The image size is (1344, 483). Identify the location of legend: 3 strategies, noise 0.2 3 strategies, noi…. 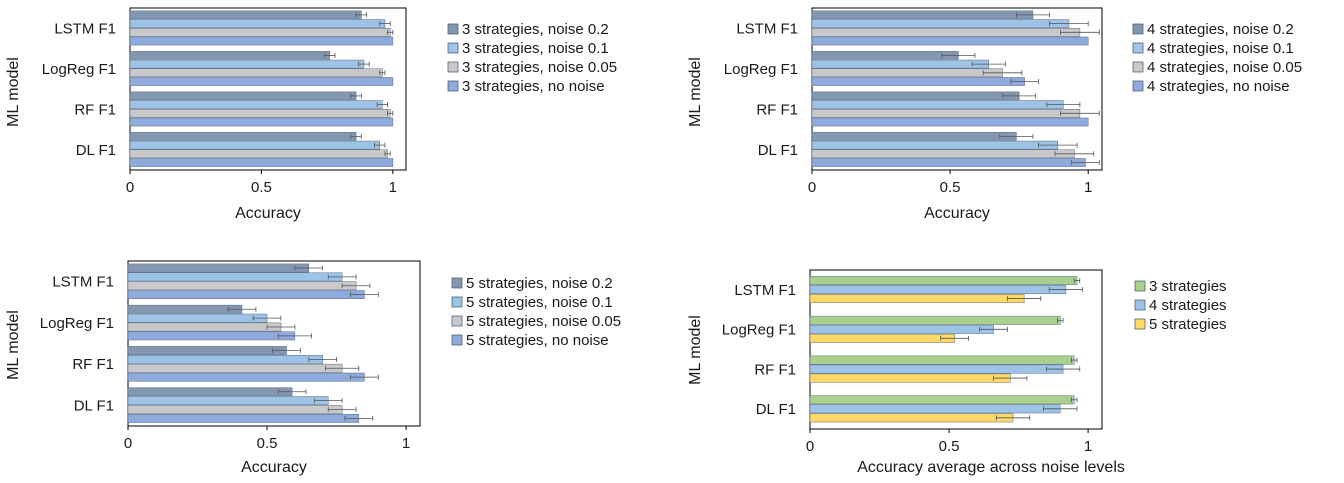
(532, 58).